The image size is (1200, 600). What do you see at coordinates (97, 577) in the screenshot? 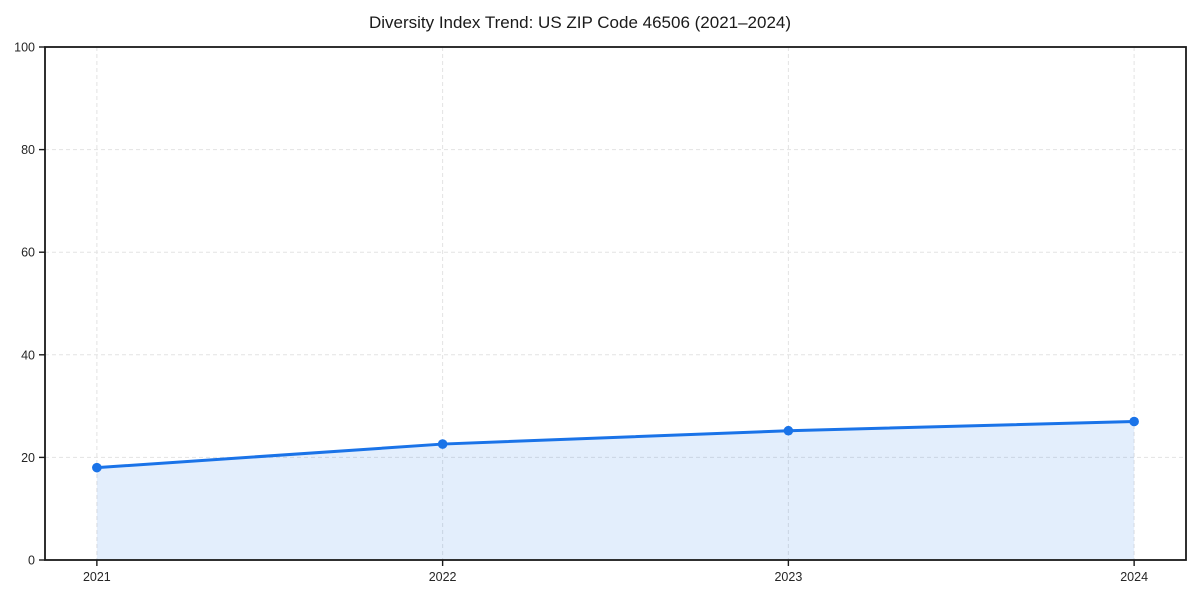
I see `x-axis-tick-label: 2021` at bounding box center [97, 577].